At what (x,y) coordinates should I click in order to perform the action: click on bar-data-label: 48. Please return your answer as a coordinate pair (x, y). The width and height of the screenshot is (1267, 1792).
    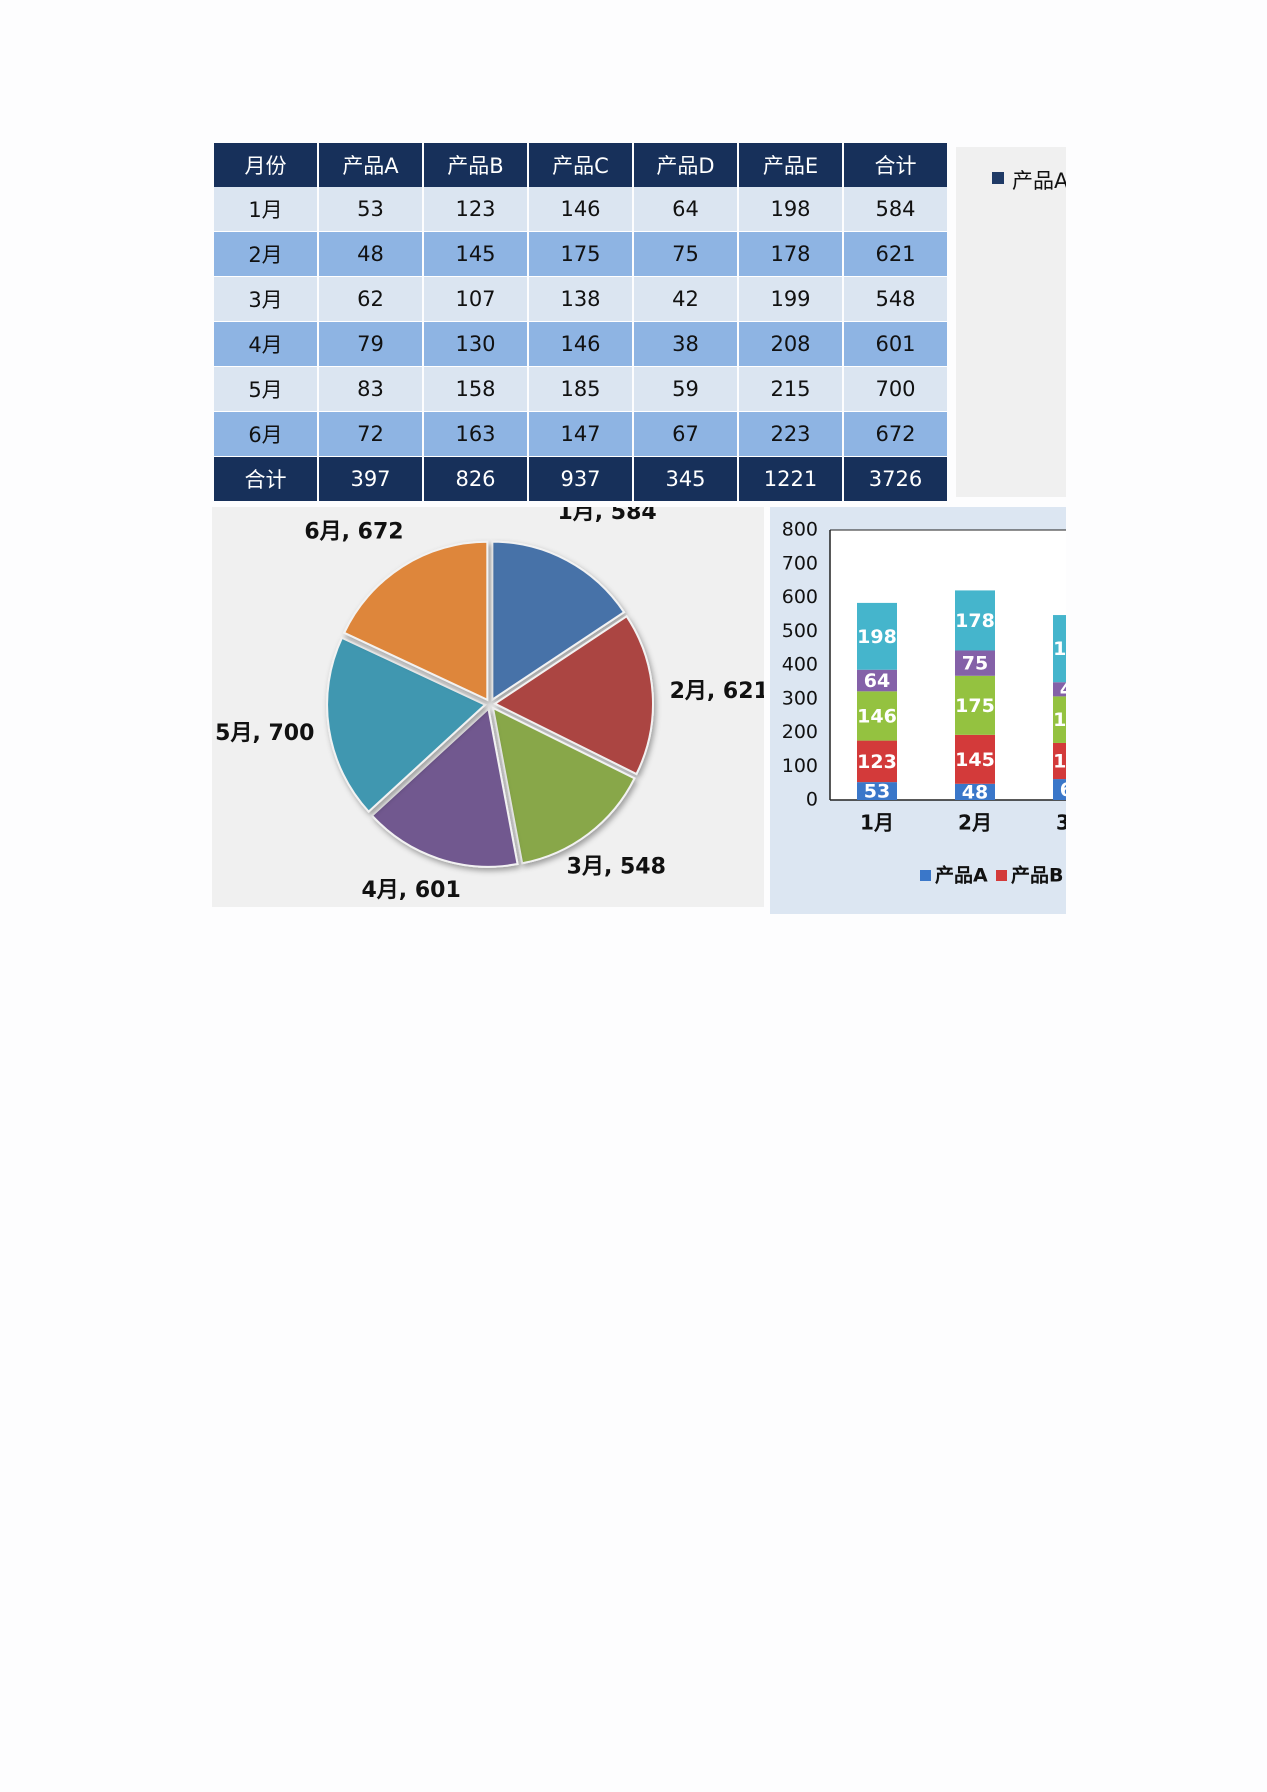
    Looking at the image, I should click on (975, 792).